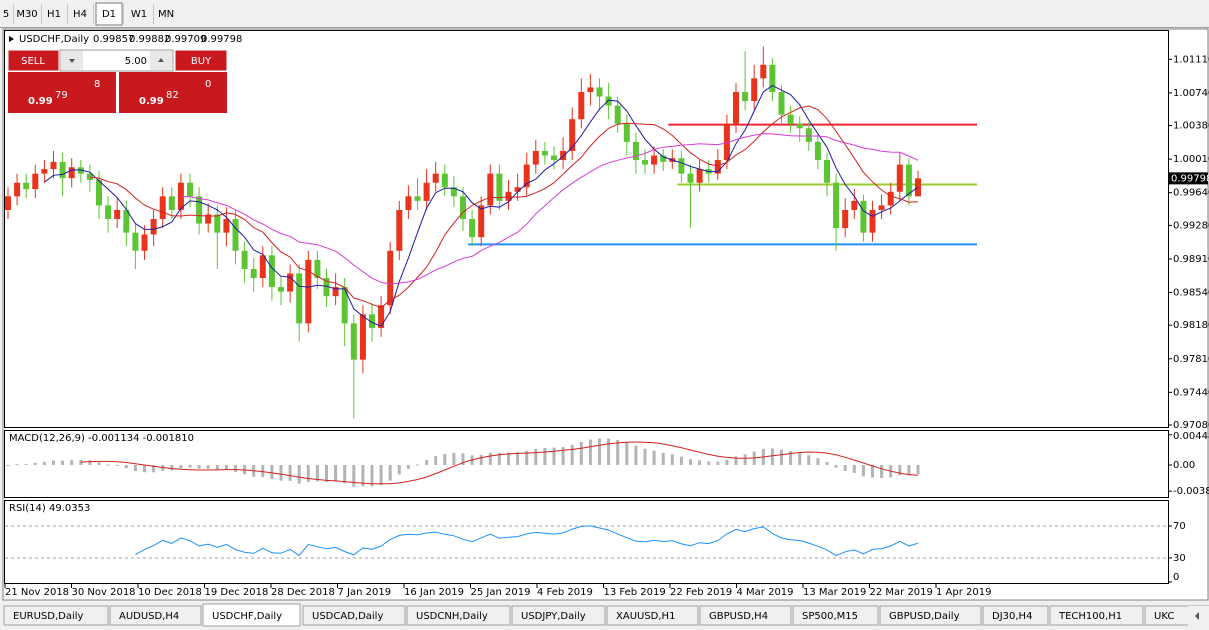 The height and width of the screenshot is (630, 1209). What do you see at coordinates (830, 616) in the screenshot?
I see `symbol-tab-label: SP500,M15` at bounding box center [830, 616].